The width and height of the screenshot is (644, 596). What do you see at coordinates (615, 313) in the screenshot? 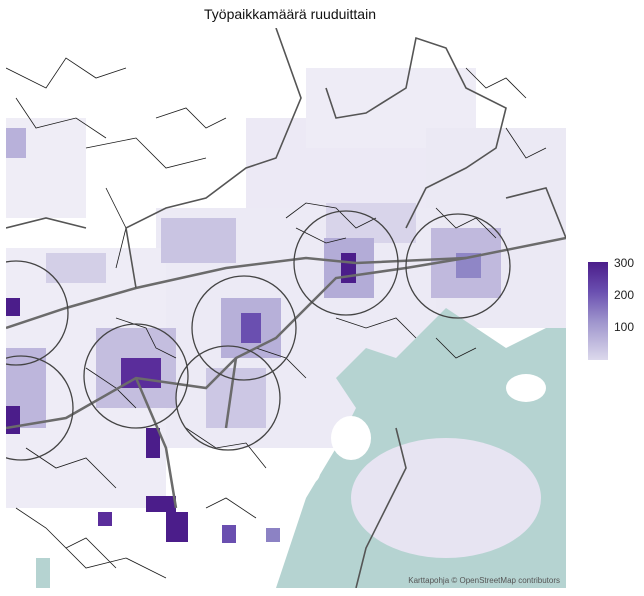
I see `color-legend: 300 200 100` at bounding box center [615, 313].